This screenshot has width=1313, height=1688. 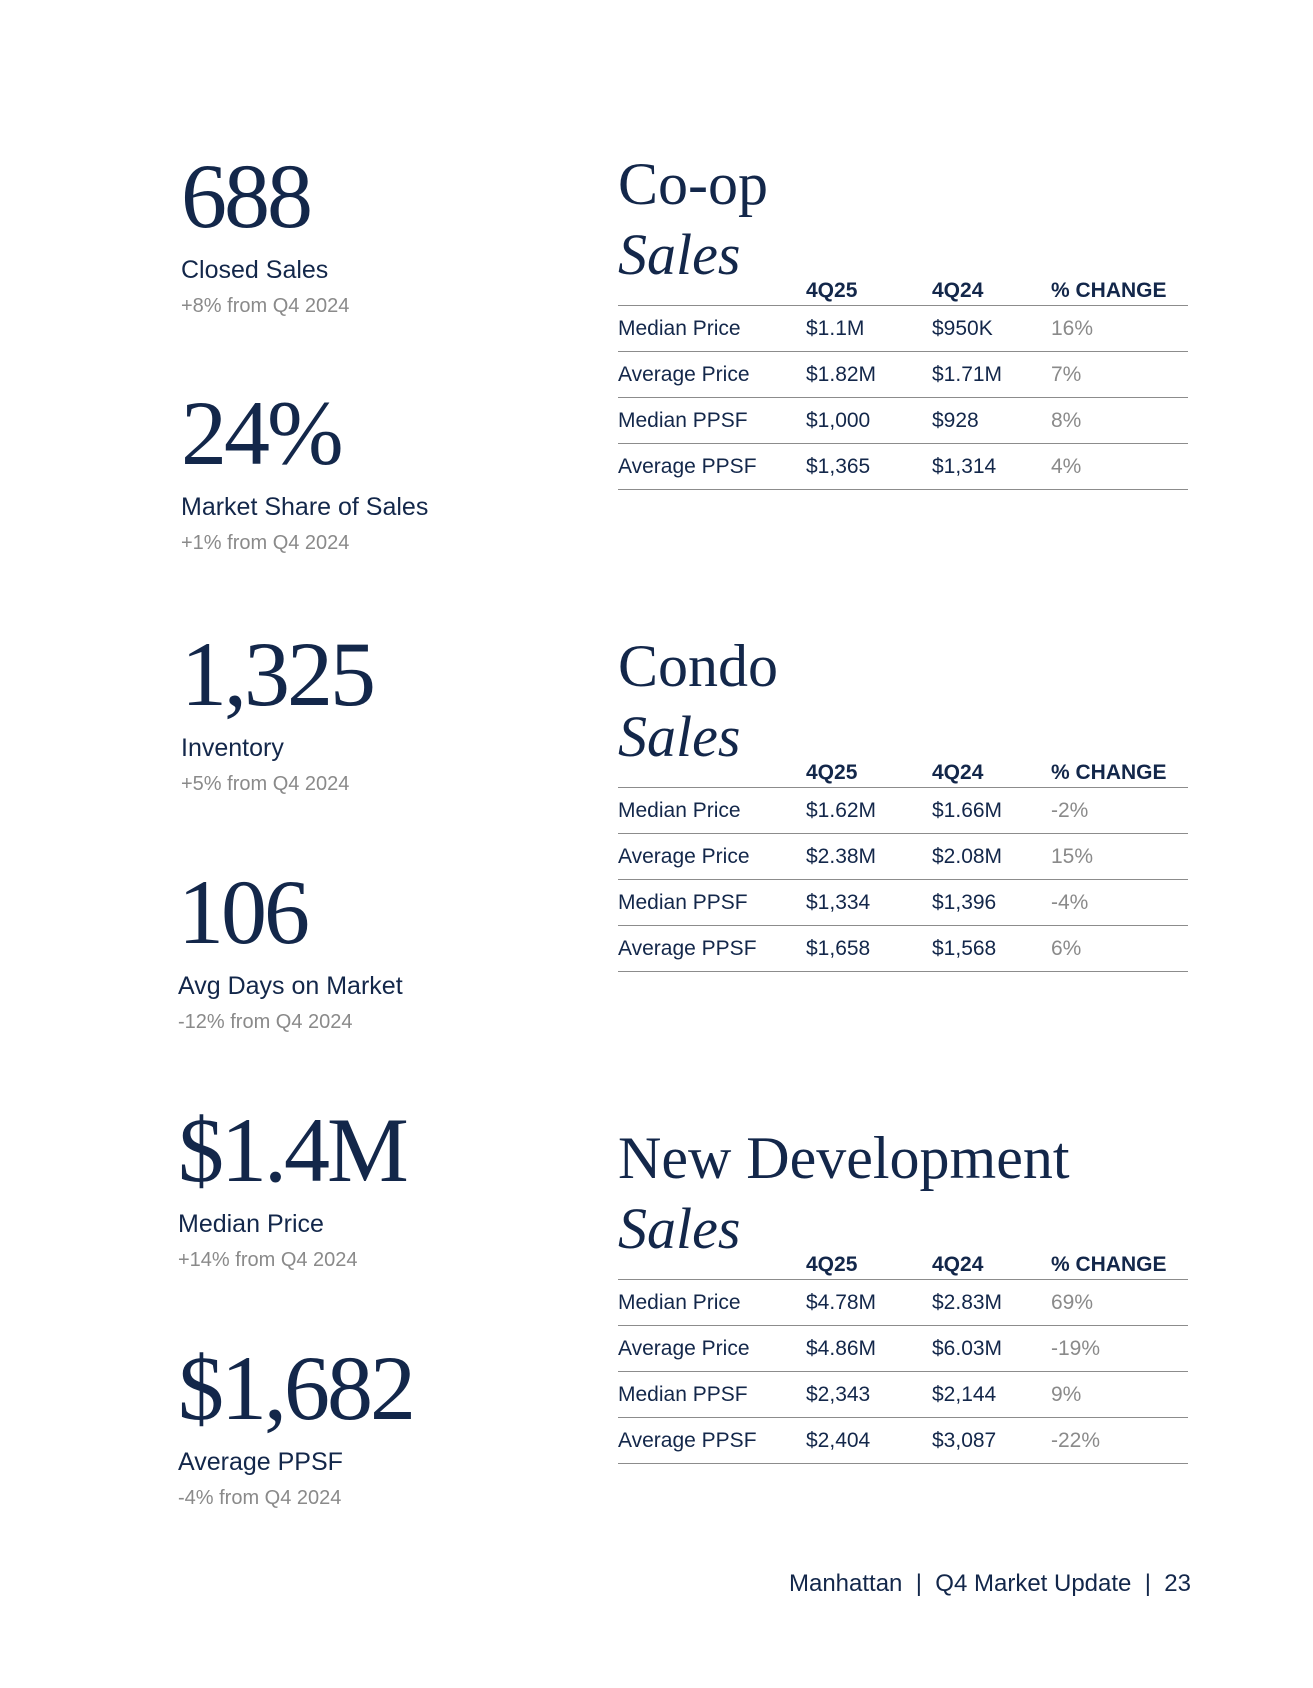 What do you see at coordinates (838, 948) in the screenshot?
I see `cell-4q25: $1,658` at bounding box center [838, 948].